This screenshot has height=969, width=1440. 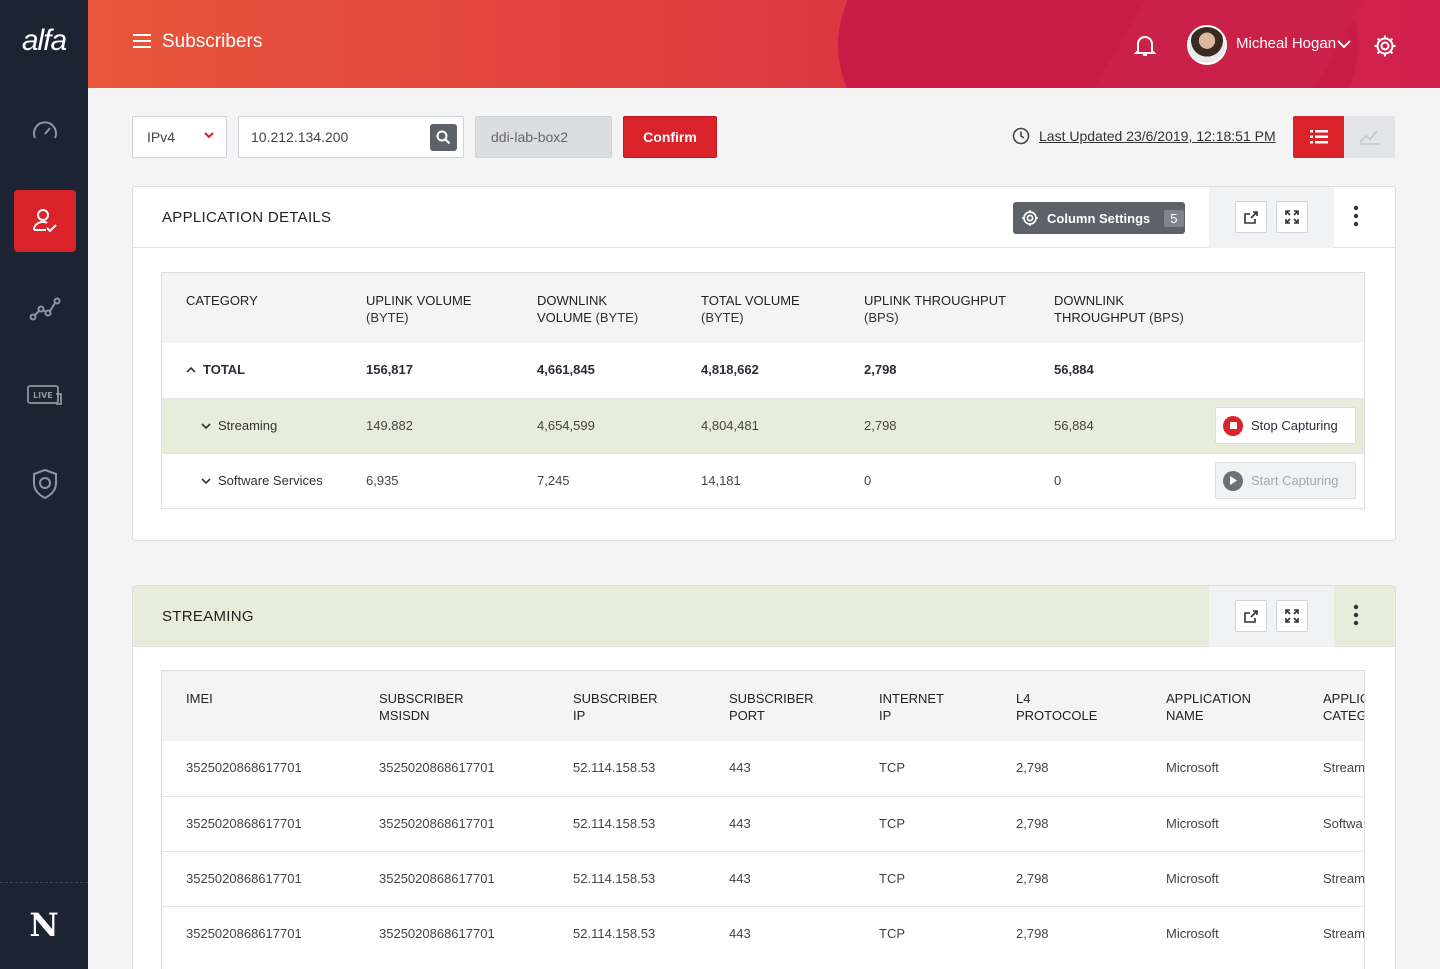 I want to click on user-name: Micheal Hogan, so click(x=1286, y=43).